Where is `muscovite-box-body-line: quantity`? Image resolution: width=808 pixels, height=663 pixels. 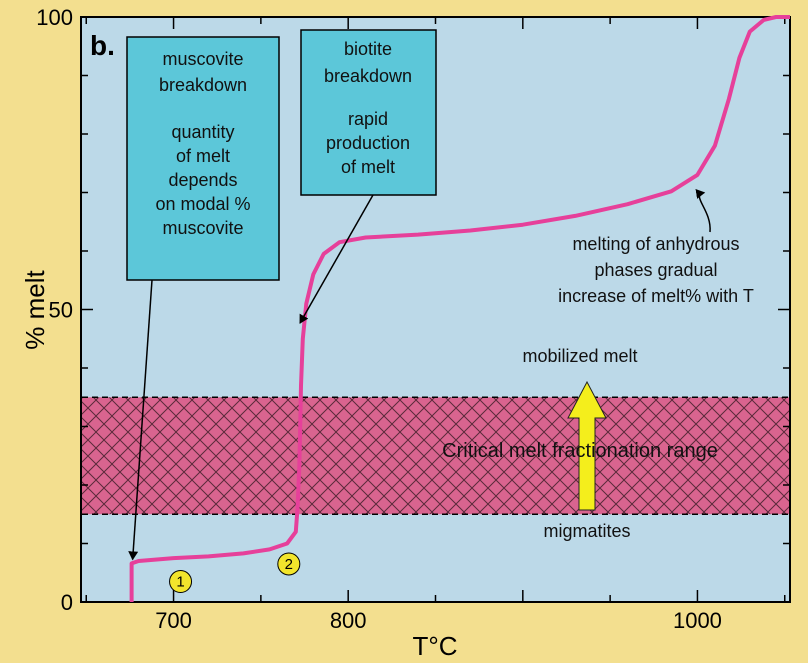 muscovite-box-body-line: quantity is located at coordinates (202, 132).